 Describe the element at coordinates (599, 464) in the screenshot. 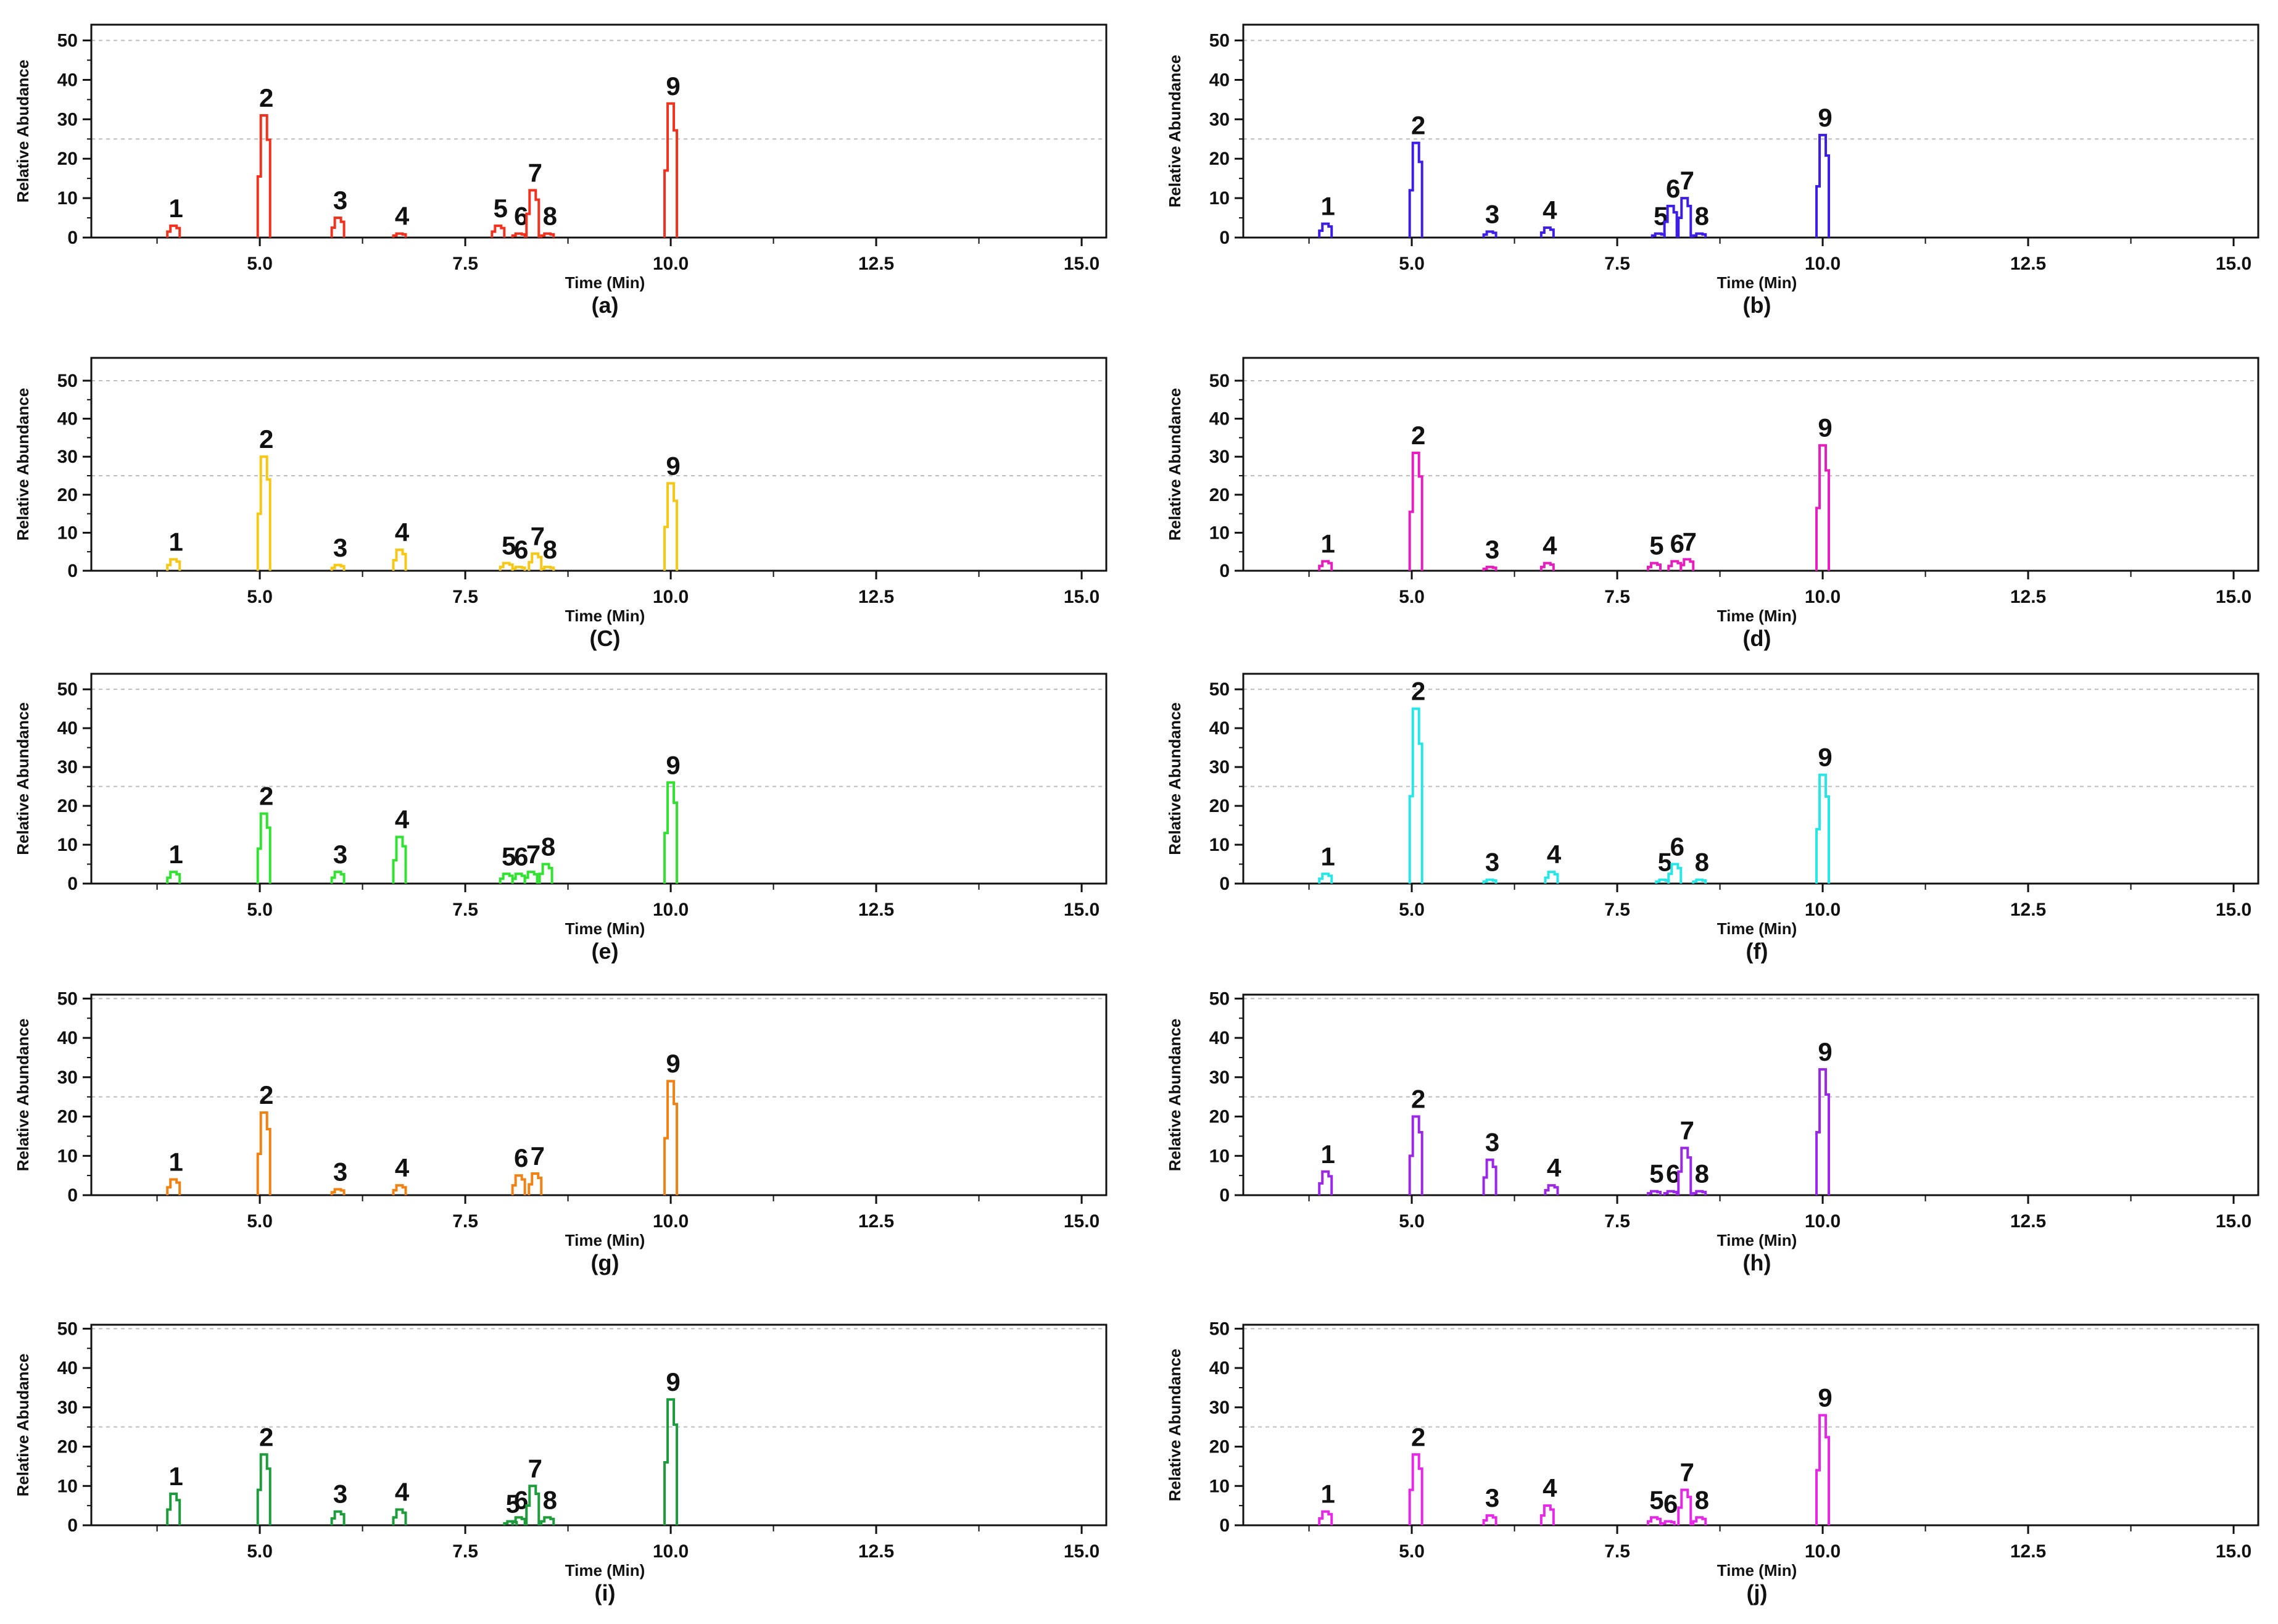

I see `plot-frame` at that location.